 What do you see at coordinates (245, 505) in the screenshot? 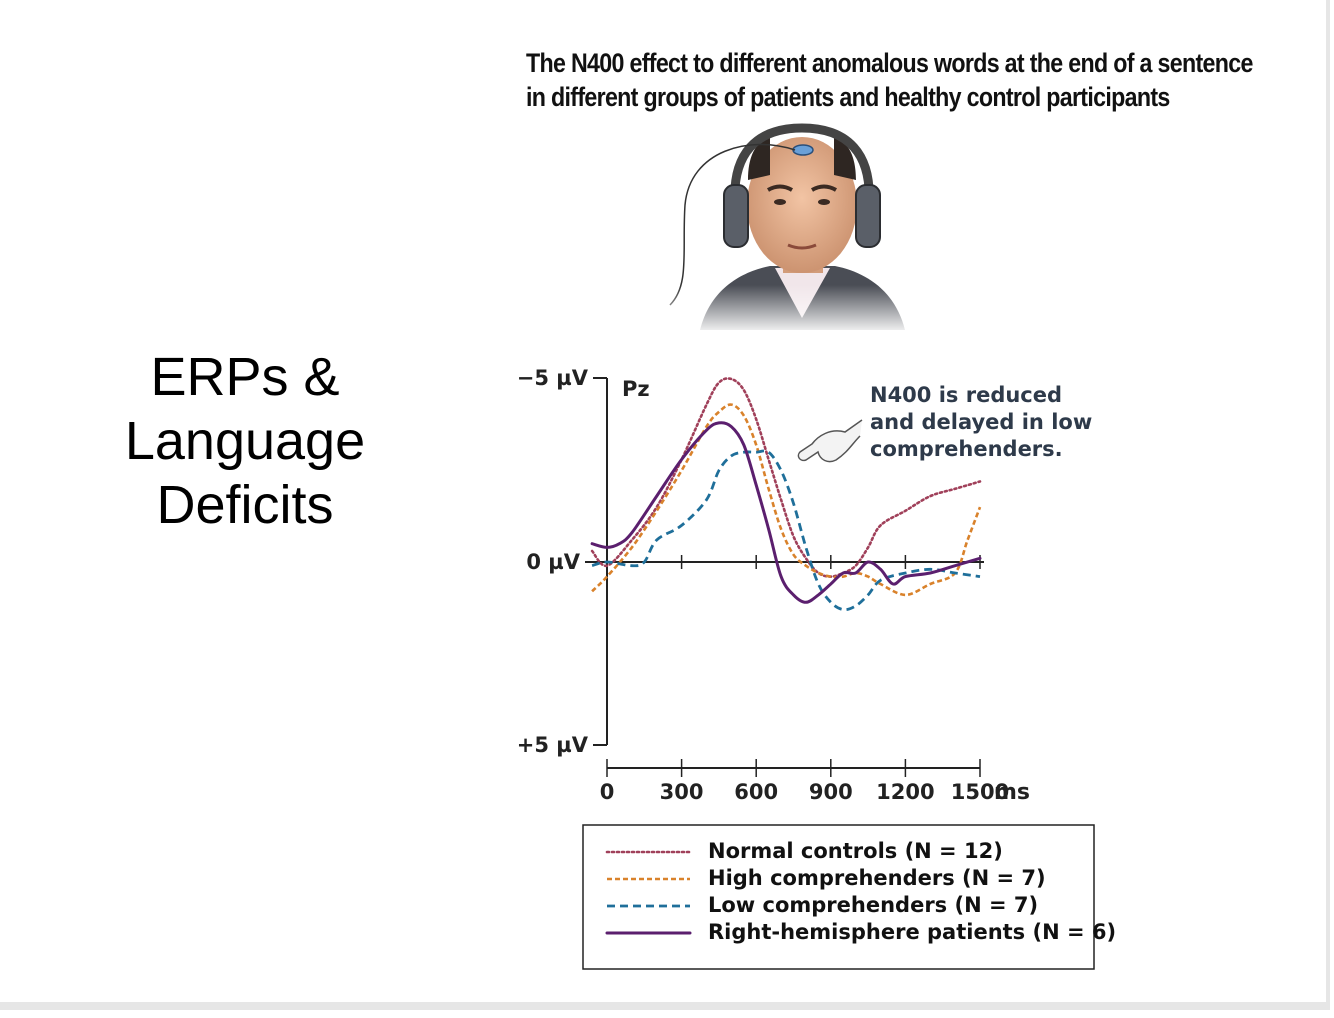
I see `slide-title-line-3: Deficits` at bounding box center [245, 505].